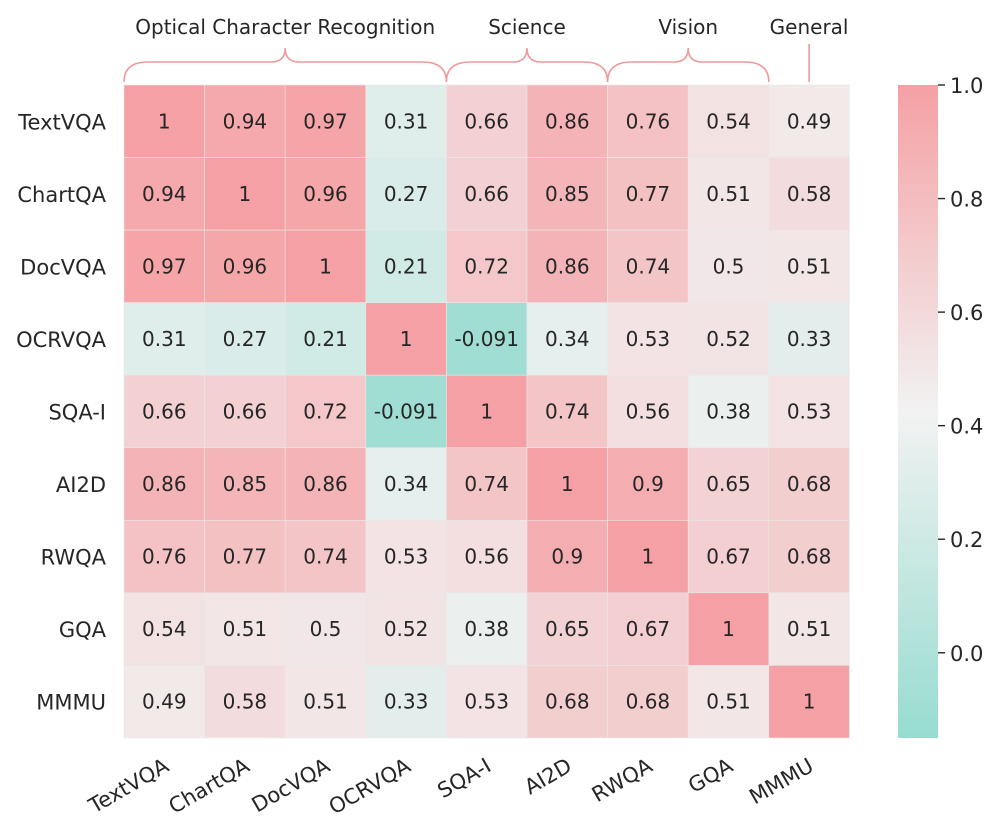  I want to click on cell-value-label: 0.56, so click(486, 557).